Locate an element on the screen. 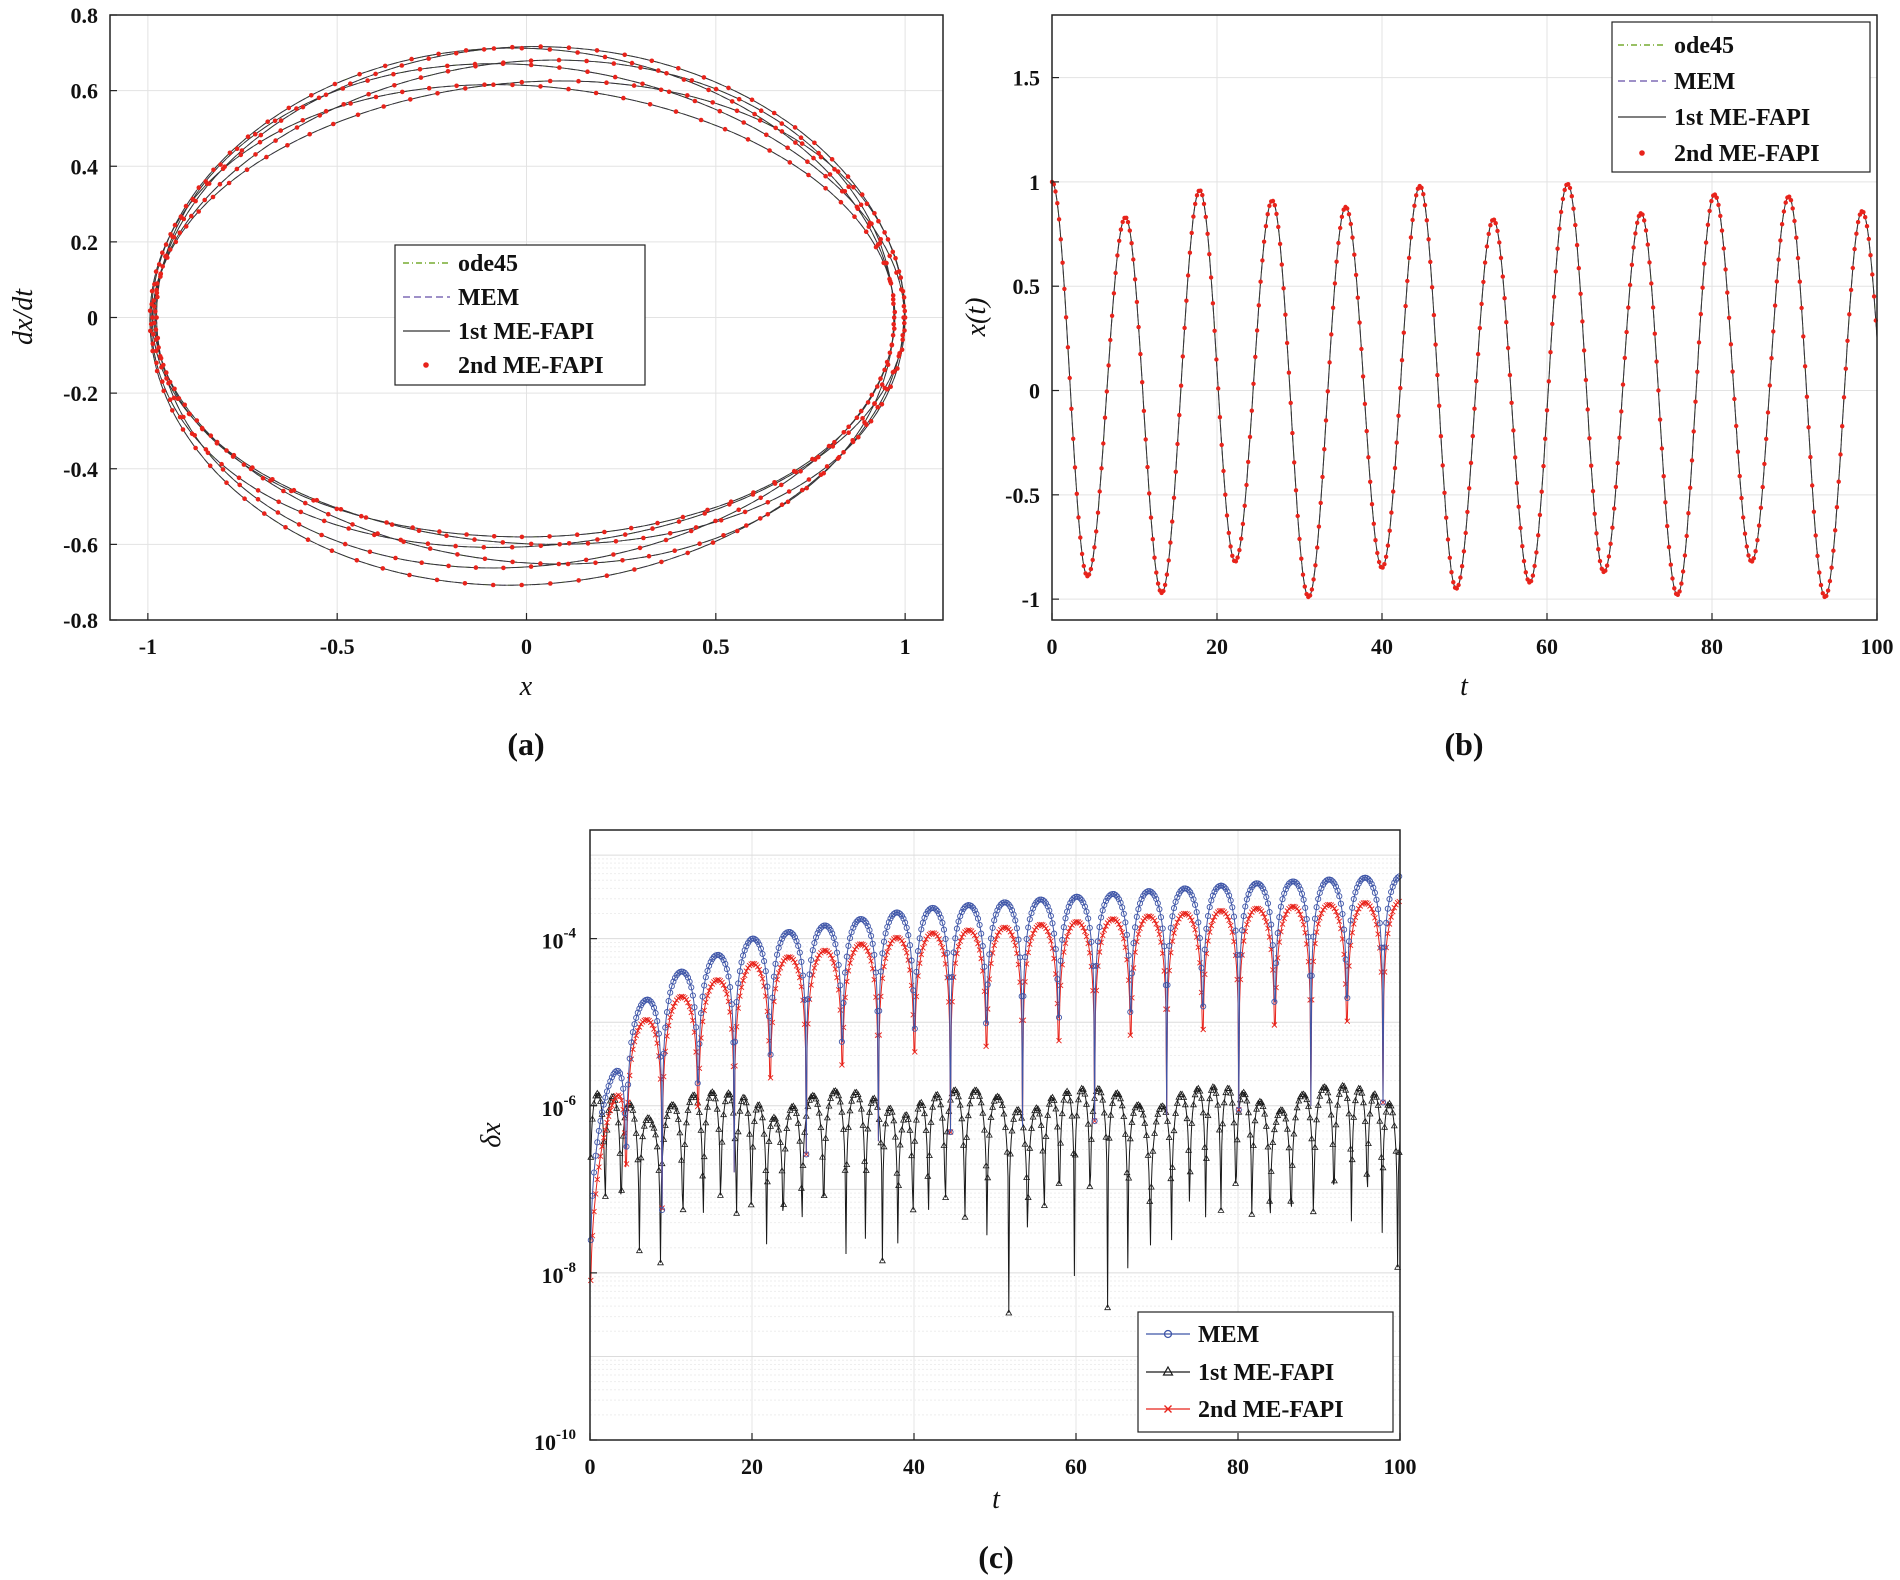 Image resolution: width=1900 pixels, height=1580 pixels. legend-marker-2nd-a is located at coordinates (426, 365).